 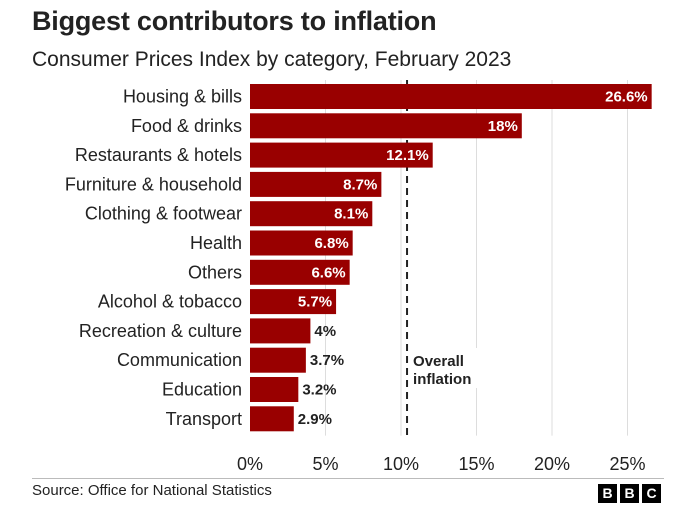 I want to click on category-label: Recreation & culture, so click(x=160, y=331).